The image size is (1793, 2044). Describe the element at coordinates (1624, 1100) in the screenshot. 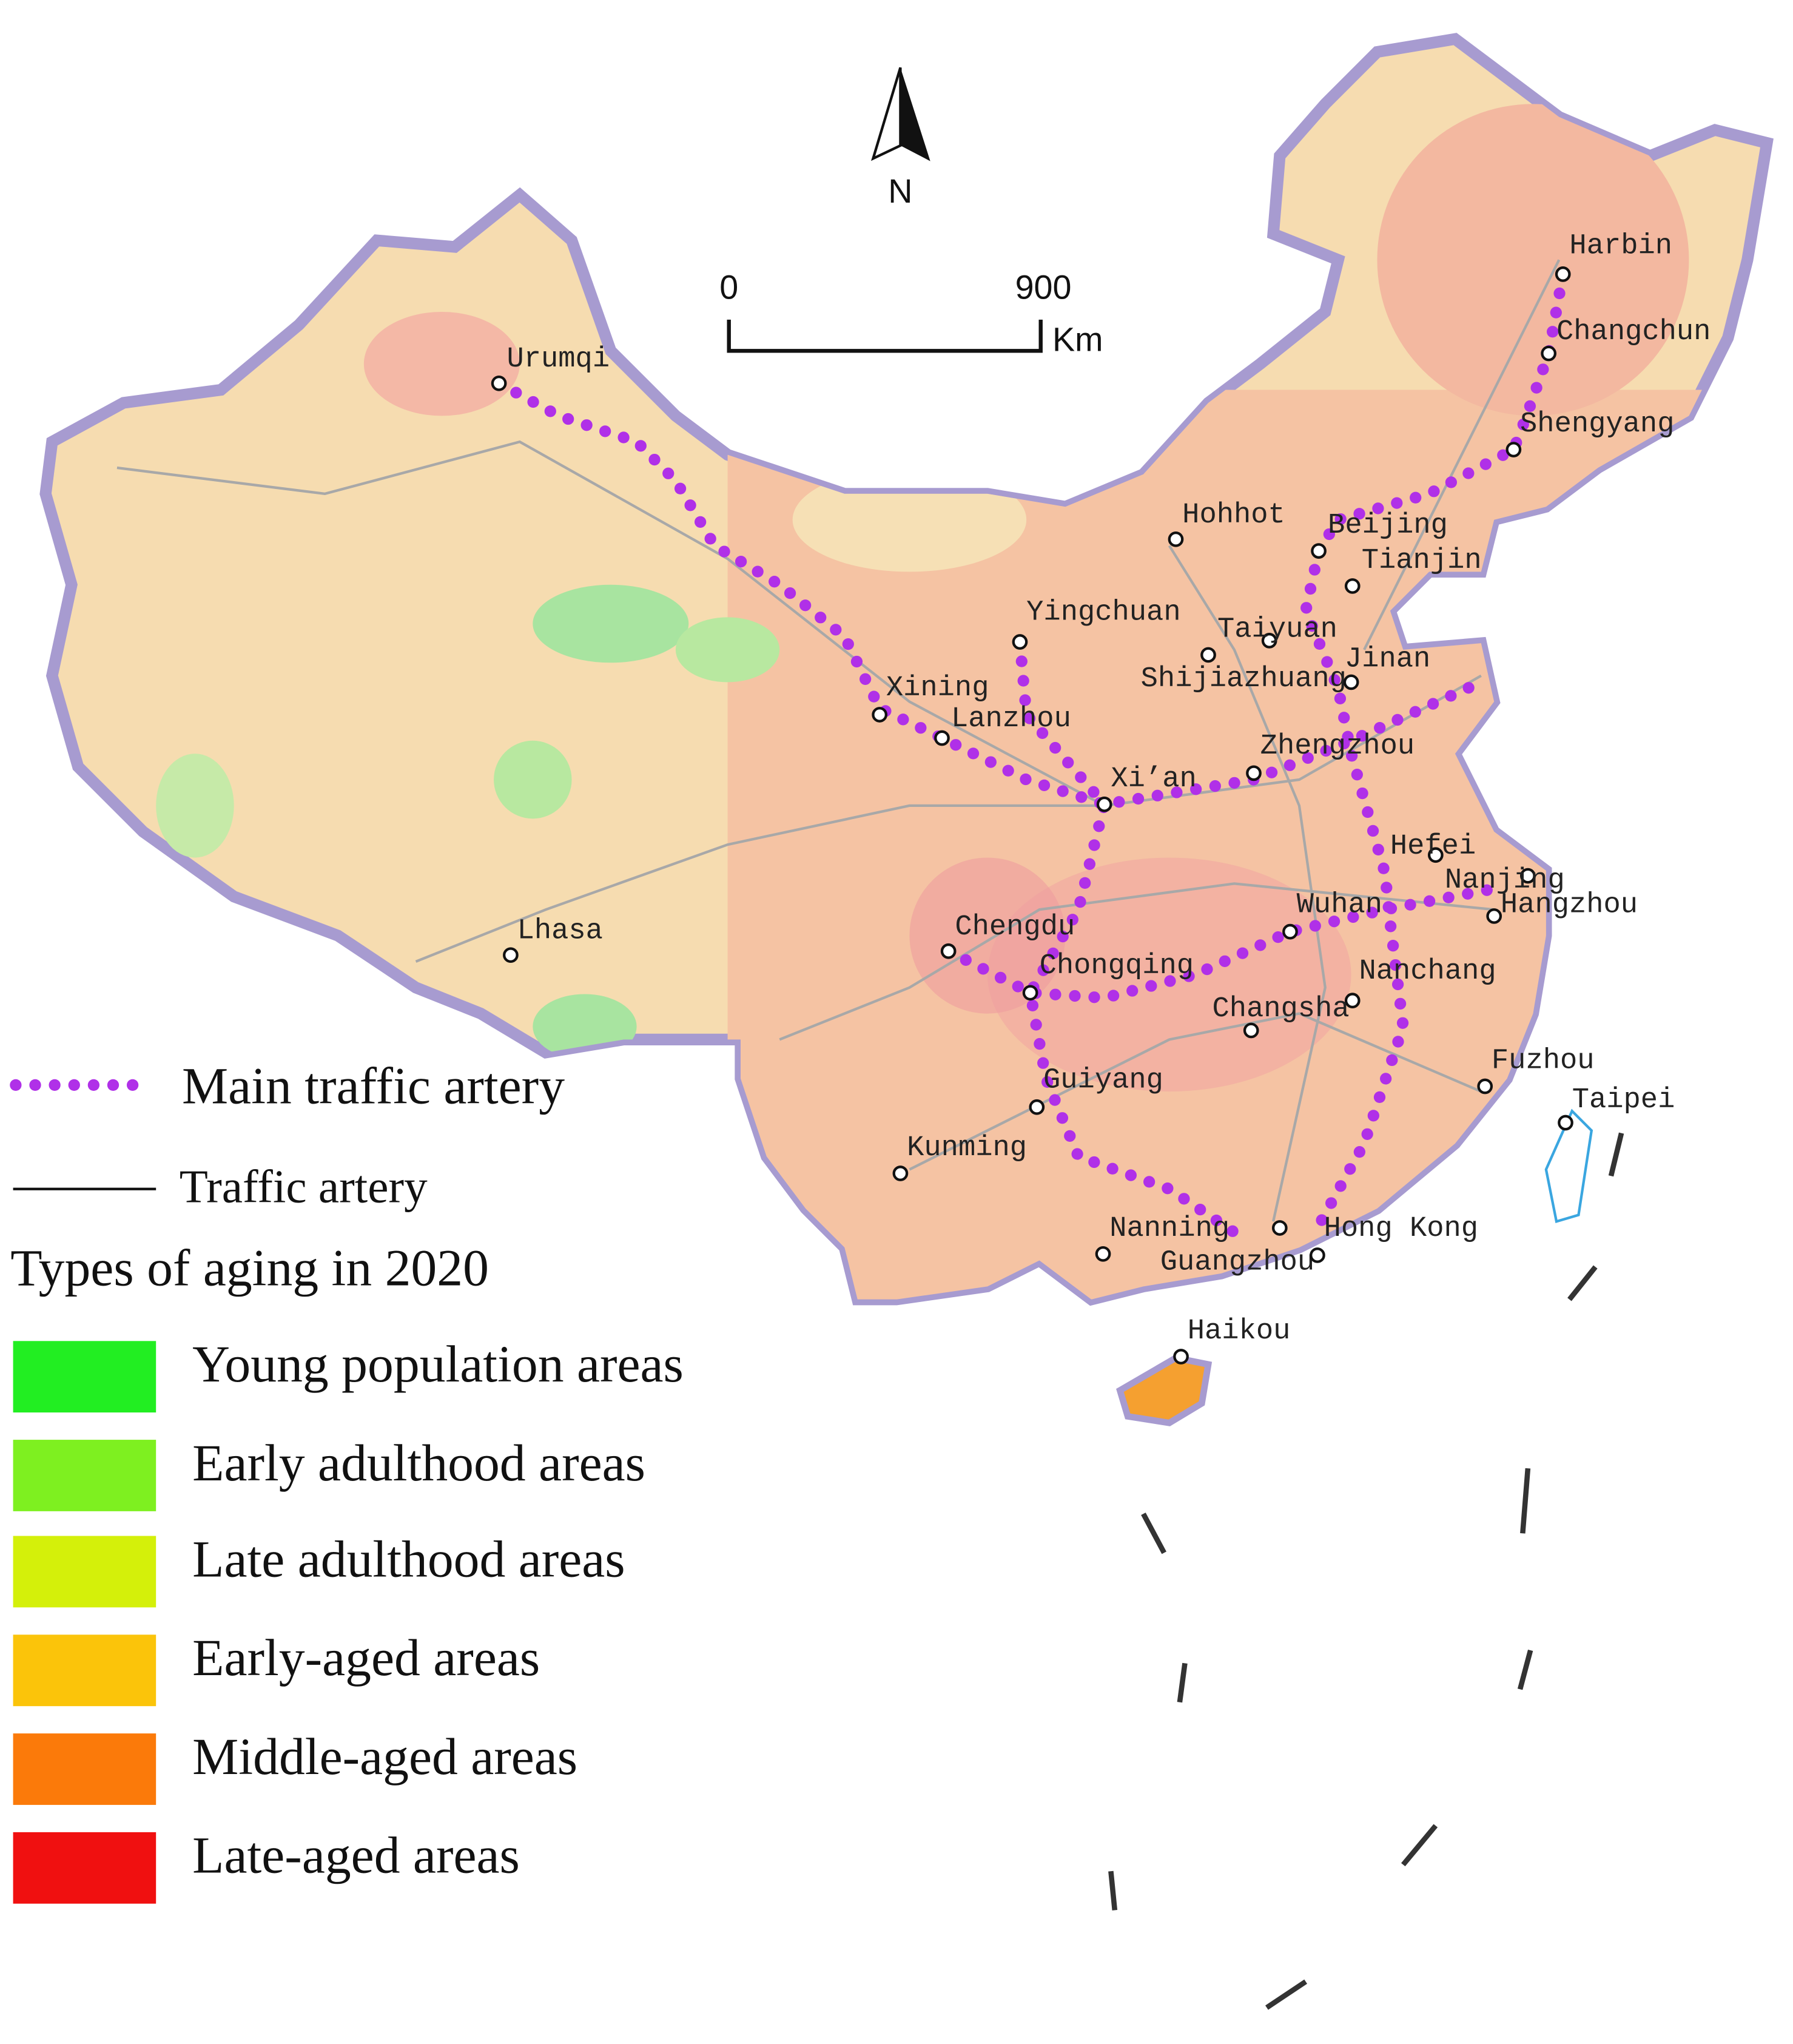

I see `city-label: Taipei` at that location.